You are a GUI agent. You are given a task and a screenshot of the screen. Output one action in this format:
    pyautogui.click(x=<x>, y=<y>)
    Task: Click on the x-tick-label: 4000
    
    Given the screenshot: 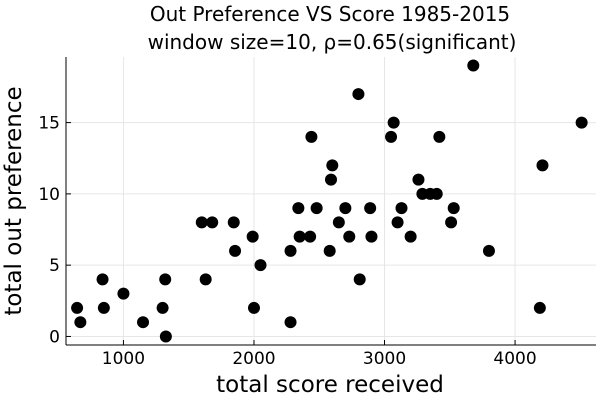 What is the action you would take?
    pyautogui.click(x=514, y=359)
    